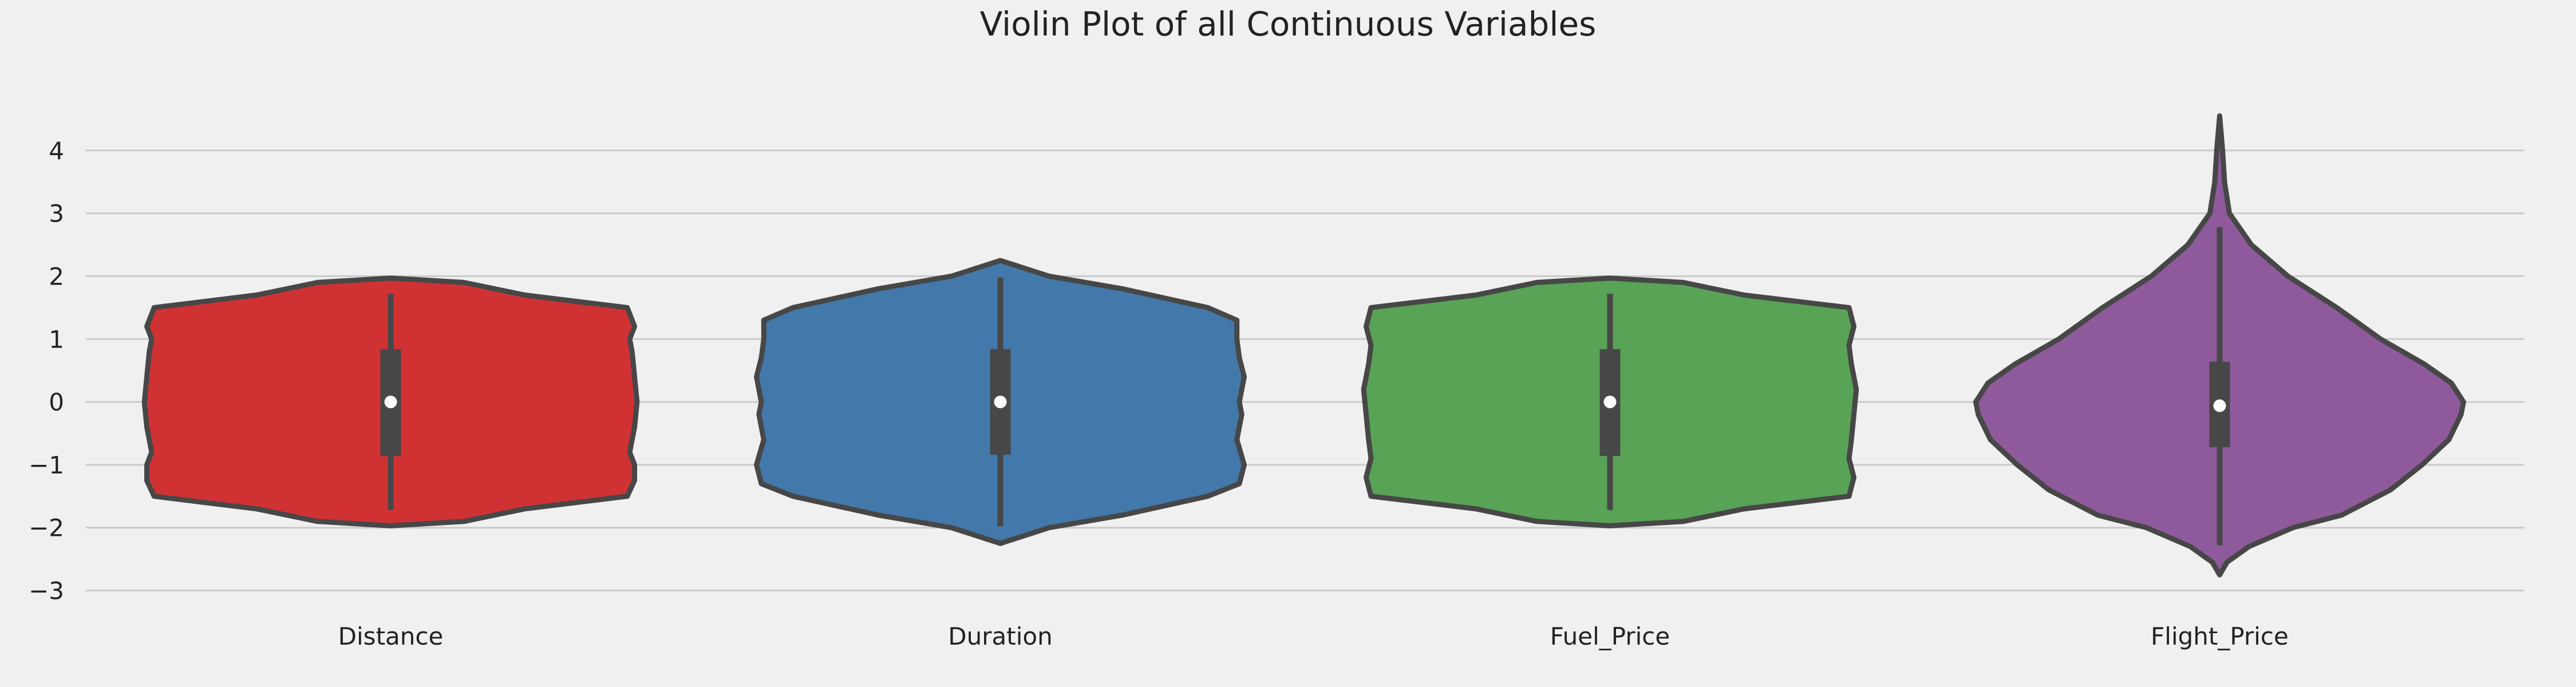 The image size is (2576, 687). Describe the element at coordinates (1000, 636) in the screenshot. I see `x-tick-label: Duration` at that location.